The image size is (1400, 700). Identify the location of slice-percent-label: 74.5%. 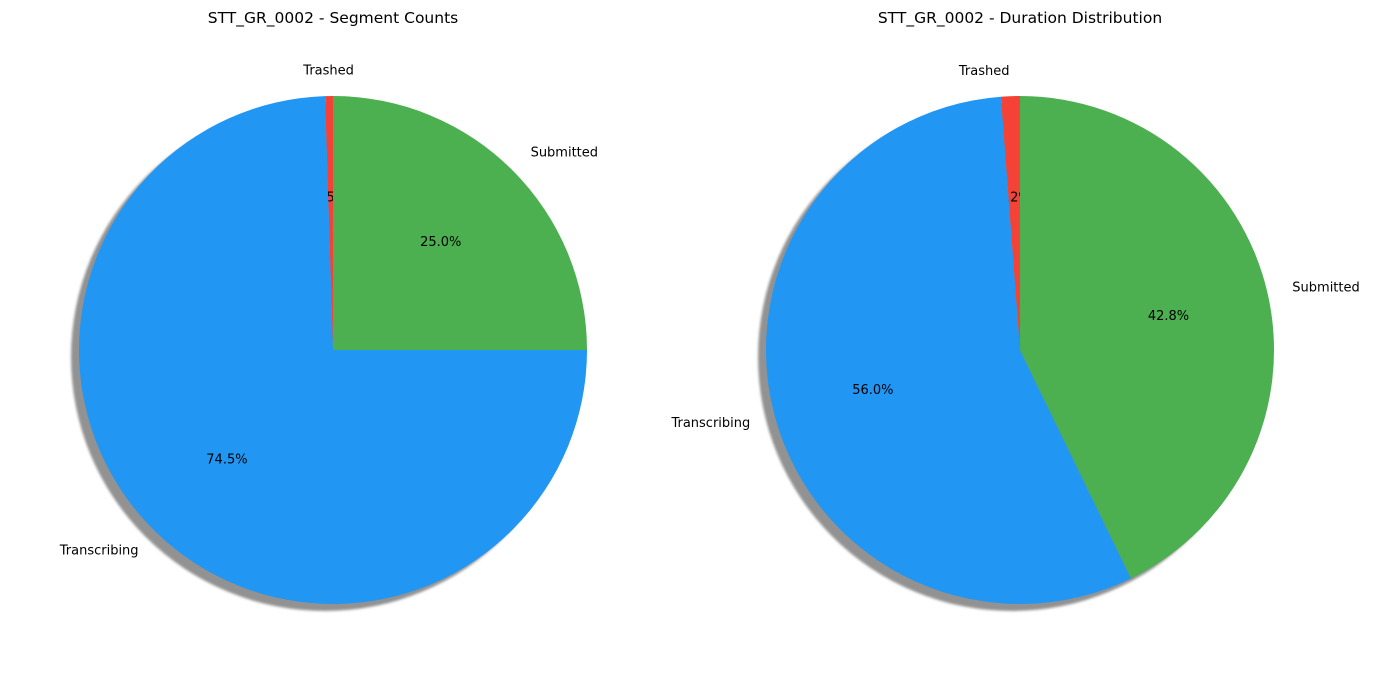
(226, 459).